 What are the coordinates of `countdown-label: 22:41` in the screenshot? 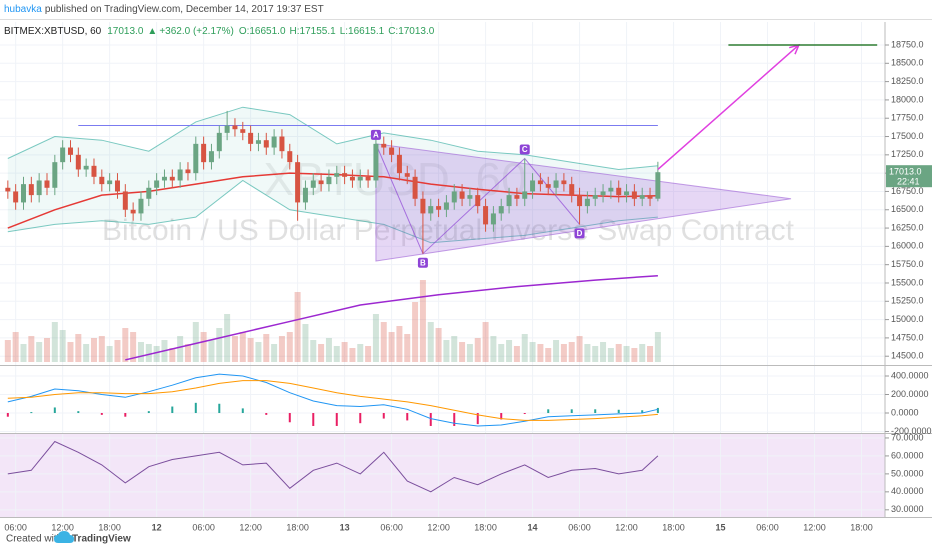 It's located at (908, 182).